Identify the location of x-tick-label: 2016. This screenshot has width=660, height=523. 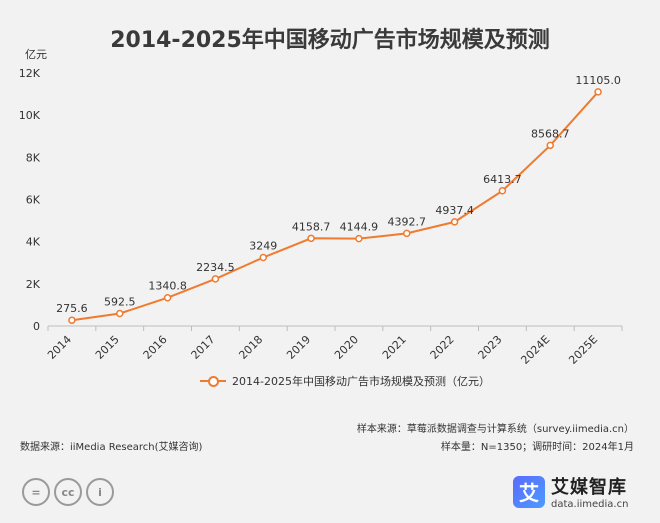
(155, 347).